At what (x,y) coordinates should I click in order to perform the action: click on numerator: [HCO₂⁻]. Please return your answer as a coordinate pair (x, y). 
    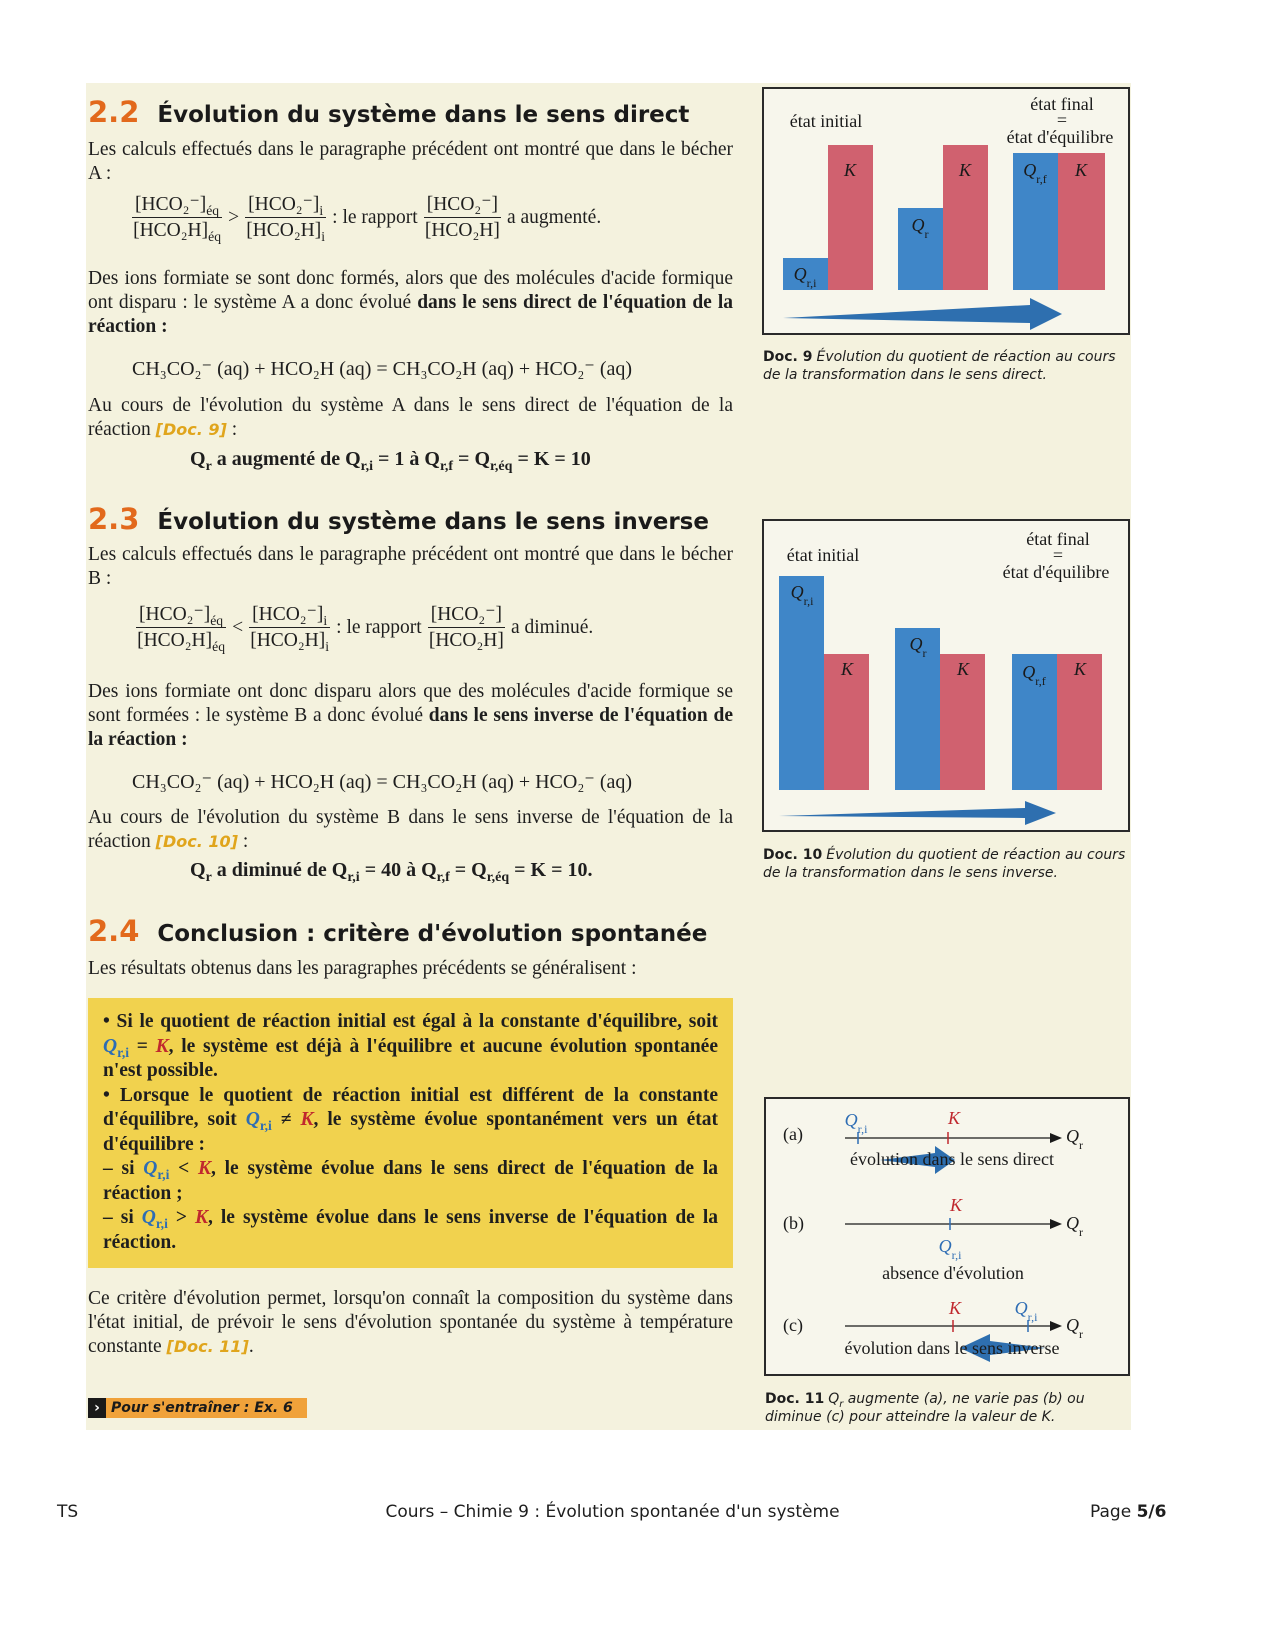
    Looking at the image, I should click on (462, 205).